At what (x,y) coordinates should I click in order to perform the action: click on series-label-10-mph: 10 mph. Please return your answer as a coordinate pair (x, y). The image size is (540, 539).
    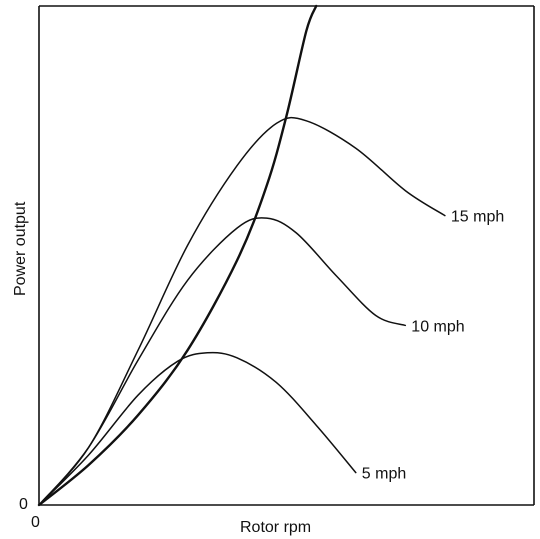
    Looking at the image, I should click on (437, 326).